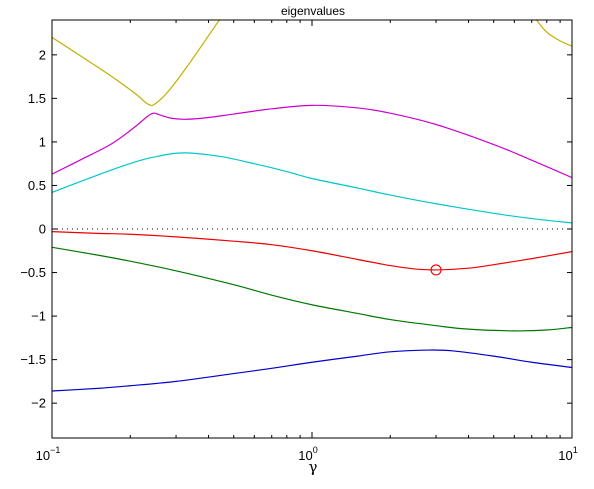 The image size is (594, 489). What do you see at coordinates (436, 270) in the screenshot?
I see `minimum-marker` at bounding box center [436, 270].